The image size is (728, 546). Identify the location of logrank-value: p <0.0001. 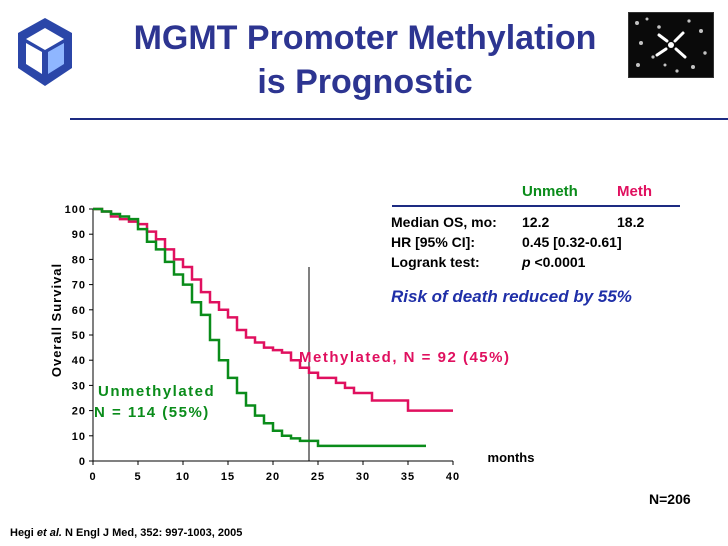
(553, 262).